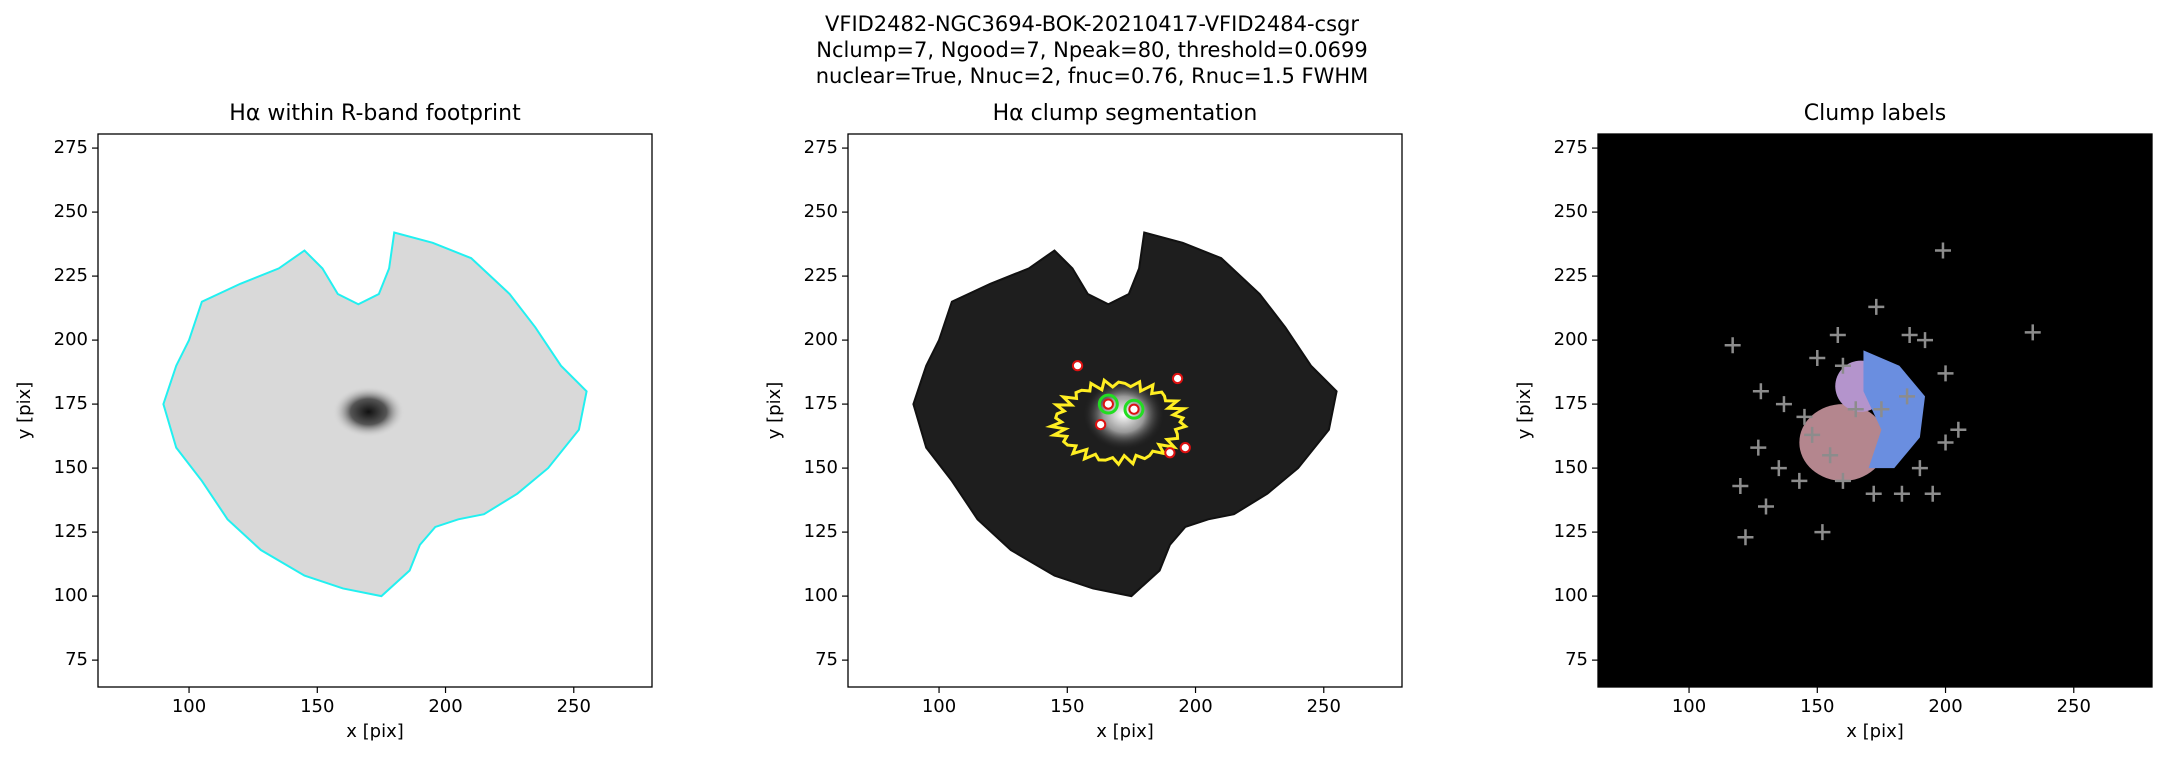 This screenshot has width=2168, height=767. Describe the element at coordinates (1875, 113) in the screenshot. I see `panel-title: Clump labels` at that location.